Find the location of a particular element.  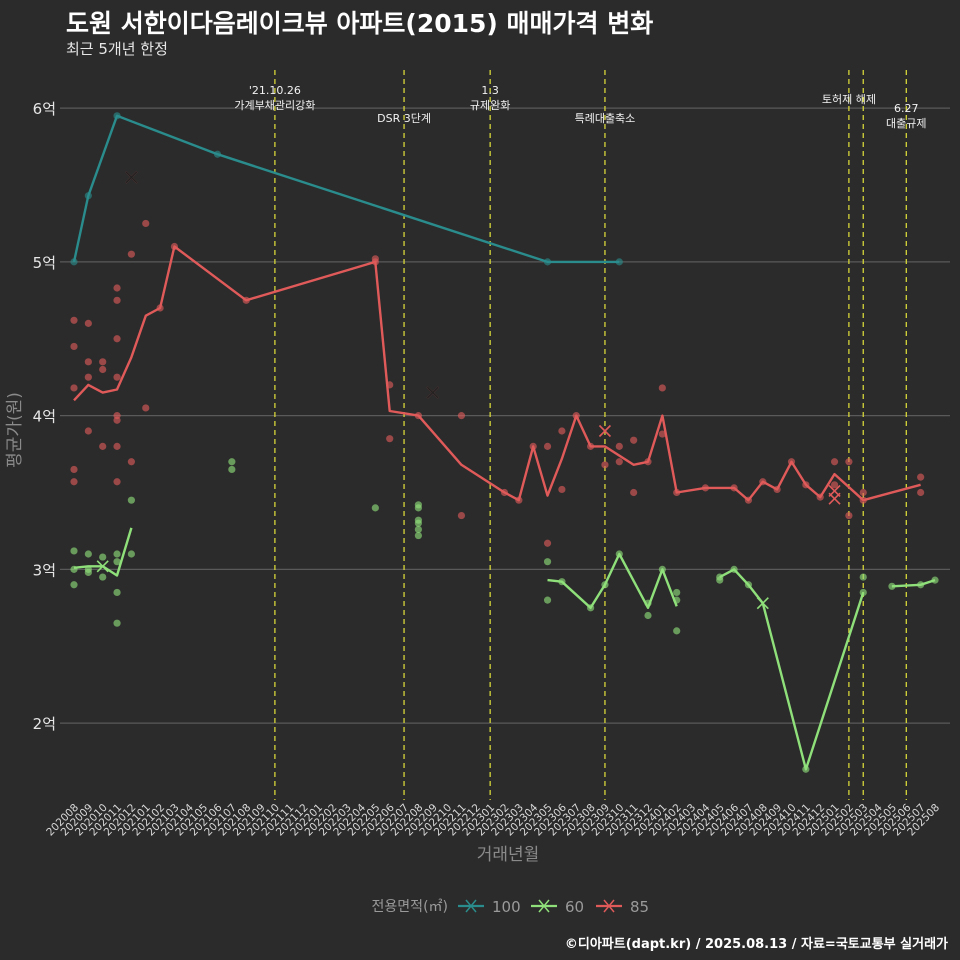

legend-item-60: 60 is located at coordinates (557, 907).